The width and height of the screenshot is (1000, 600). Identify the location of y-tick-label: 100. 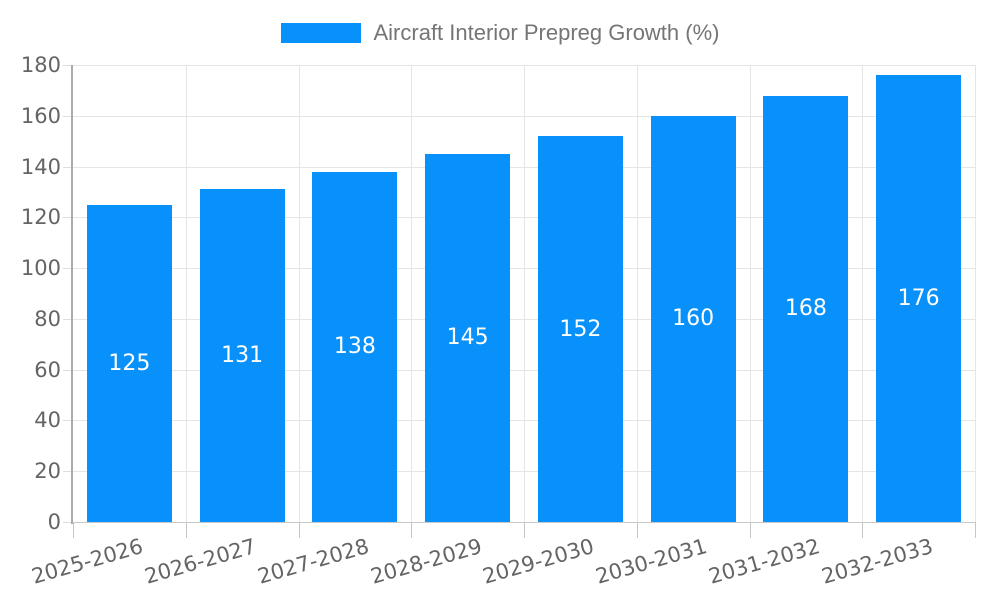
(40, 268).